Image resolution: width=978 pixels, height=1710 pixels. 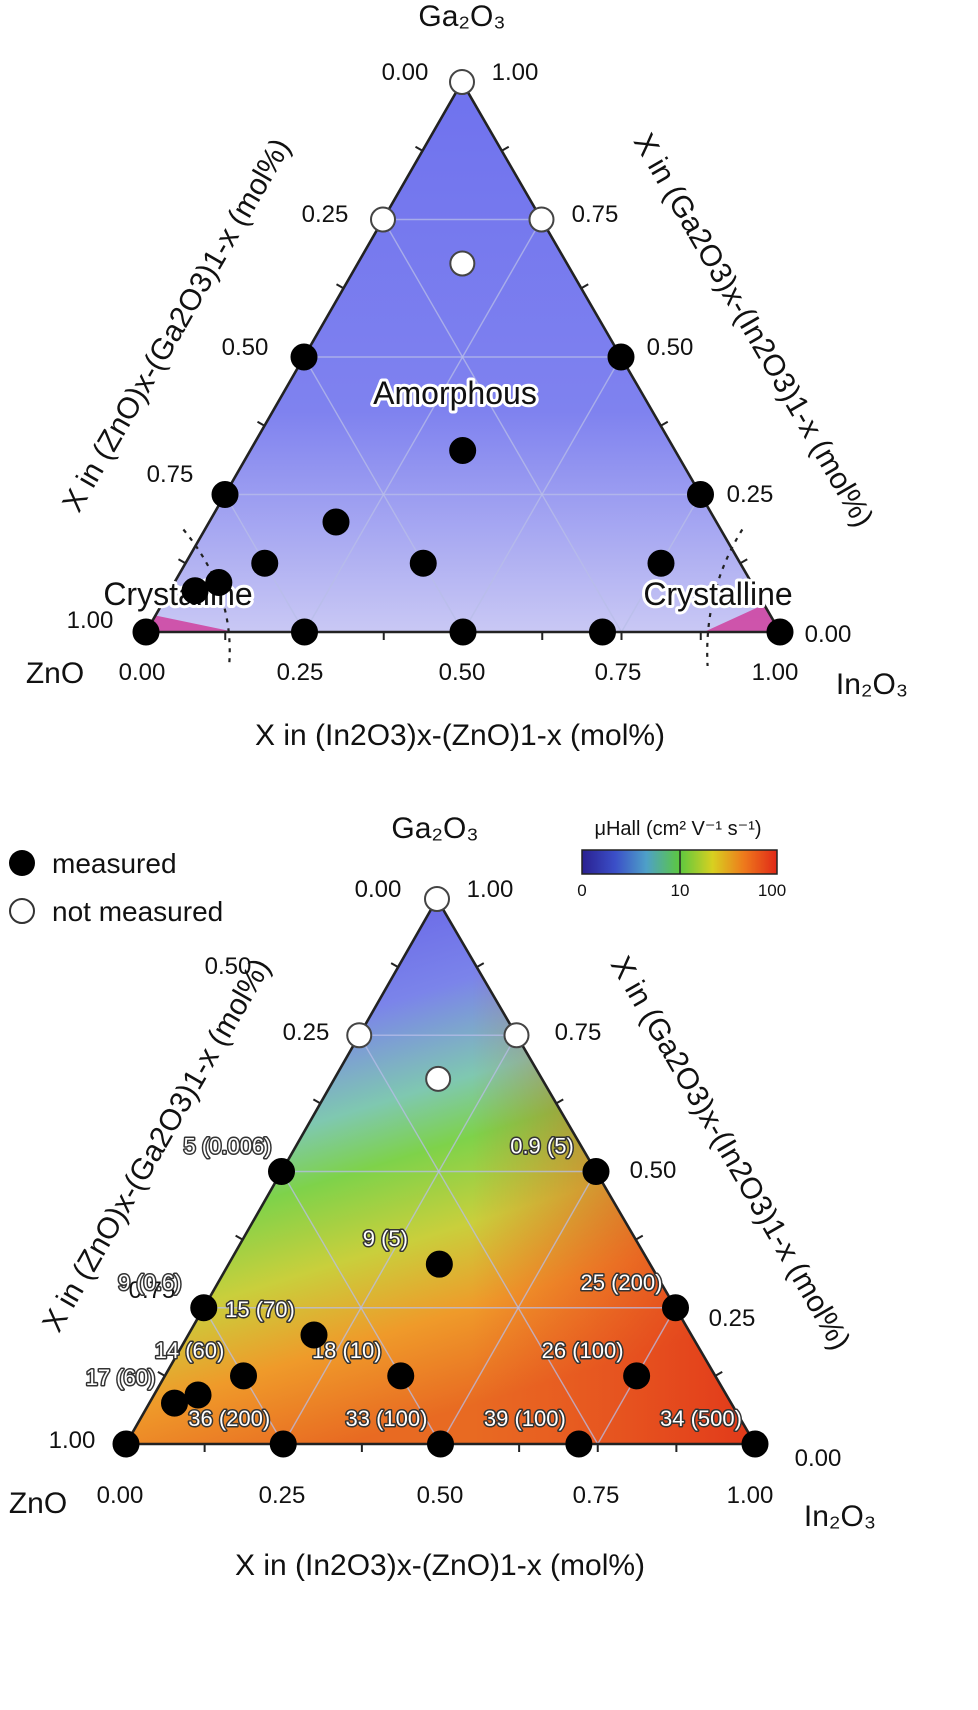 What do you see at coordinates (680, 890) in the screenshot?
I see `colorbar-tick-10: 10` at bounding box center [680, 890].